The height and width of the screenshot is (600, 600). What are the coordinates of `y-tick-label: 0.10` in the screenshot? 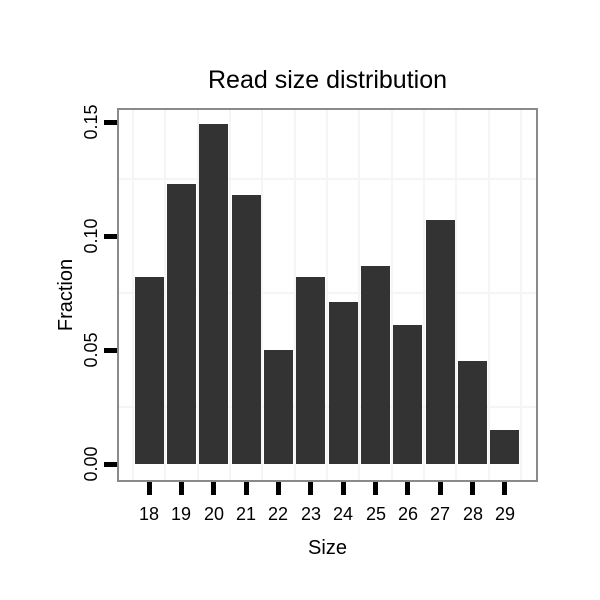 It's located at (91, 236).